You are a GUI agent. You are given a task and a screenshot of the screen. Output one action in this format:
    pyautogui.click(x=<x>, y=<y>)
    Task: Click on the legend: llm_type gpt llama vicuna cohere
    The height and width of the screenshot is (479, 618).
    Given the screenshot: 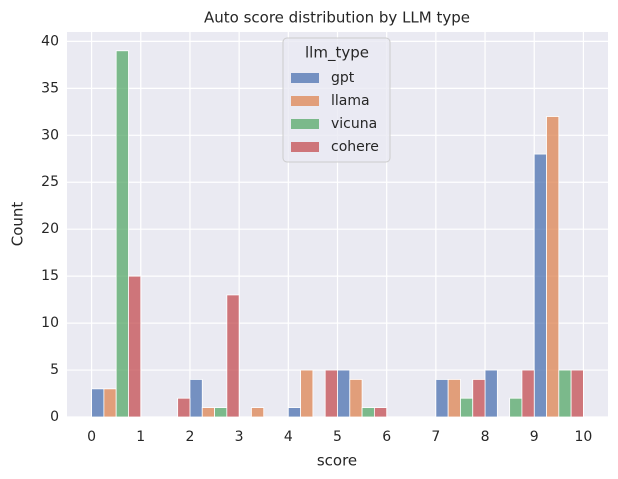 What is the action you would take?
    pyautogui.click(x=336, y=100)
    